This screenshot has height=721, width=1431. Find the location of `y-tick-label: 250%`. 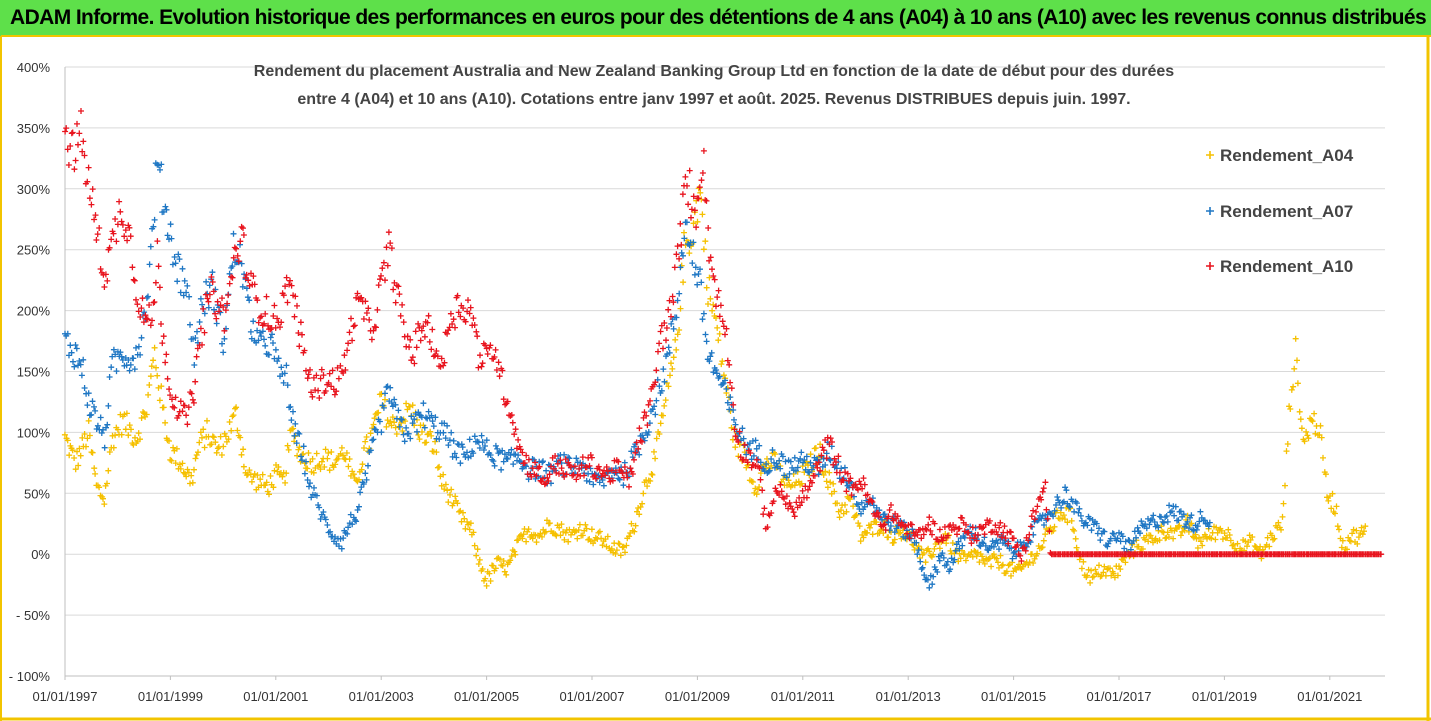

y-tick-label: 250% is located at coordinates (34, 250).